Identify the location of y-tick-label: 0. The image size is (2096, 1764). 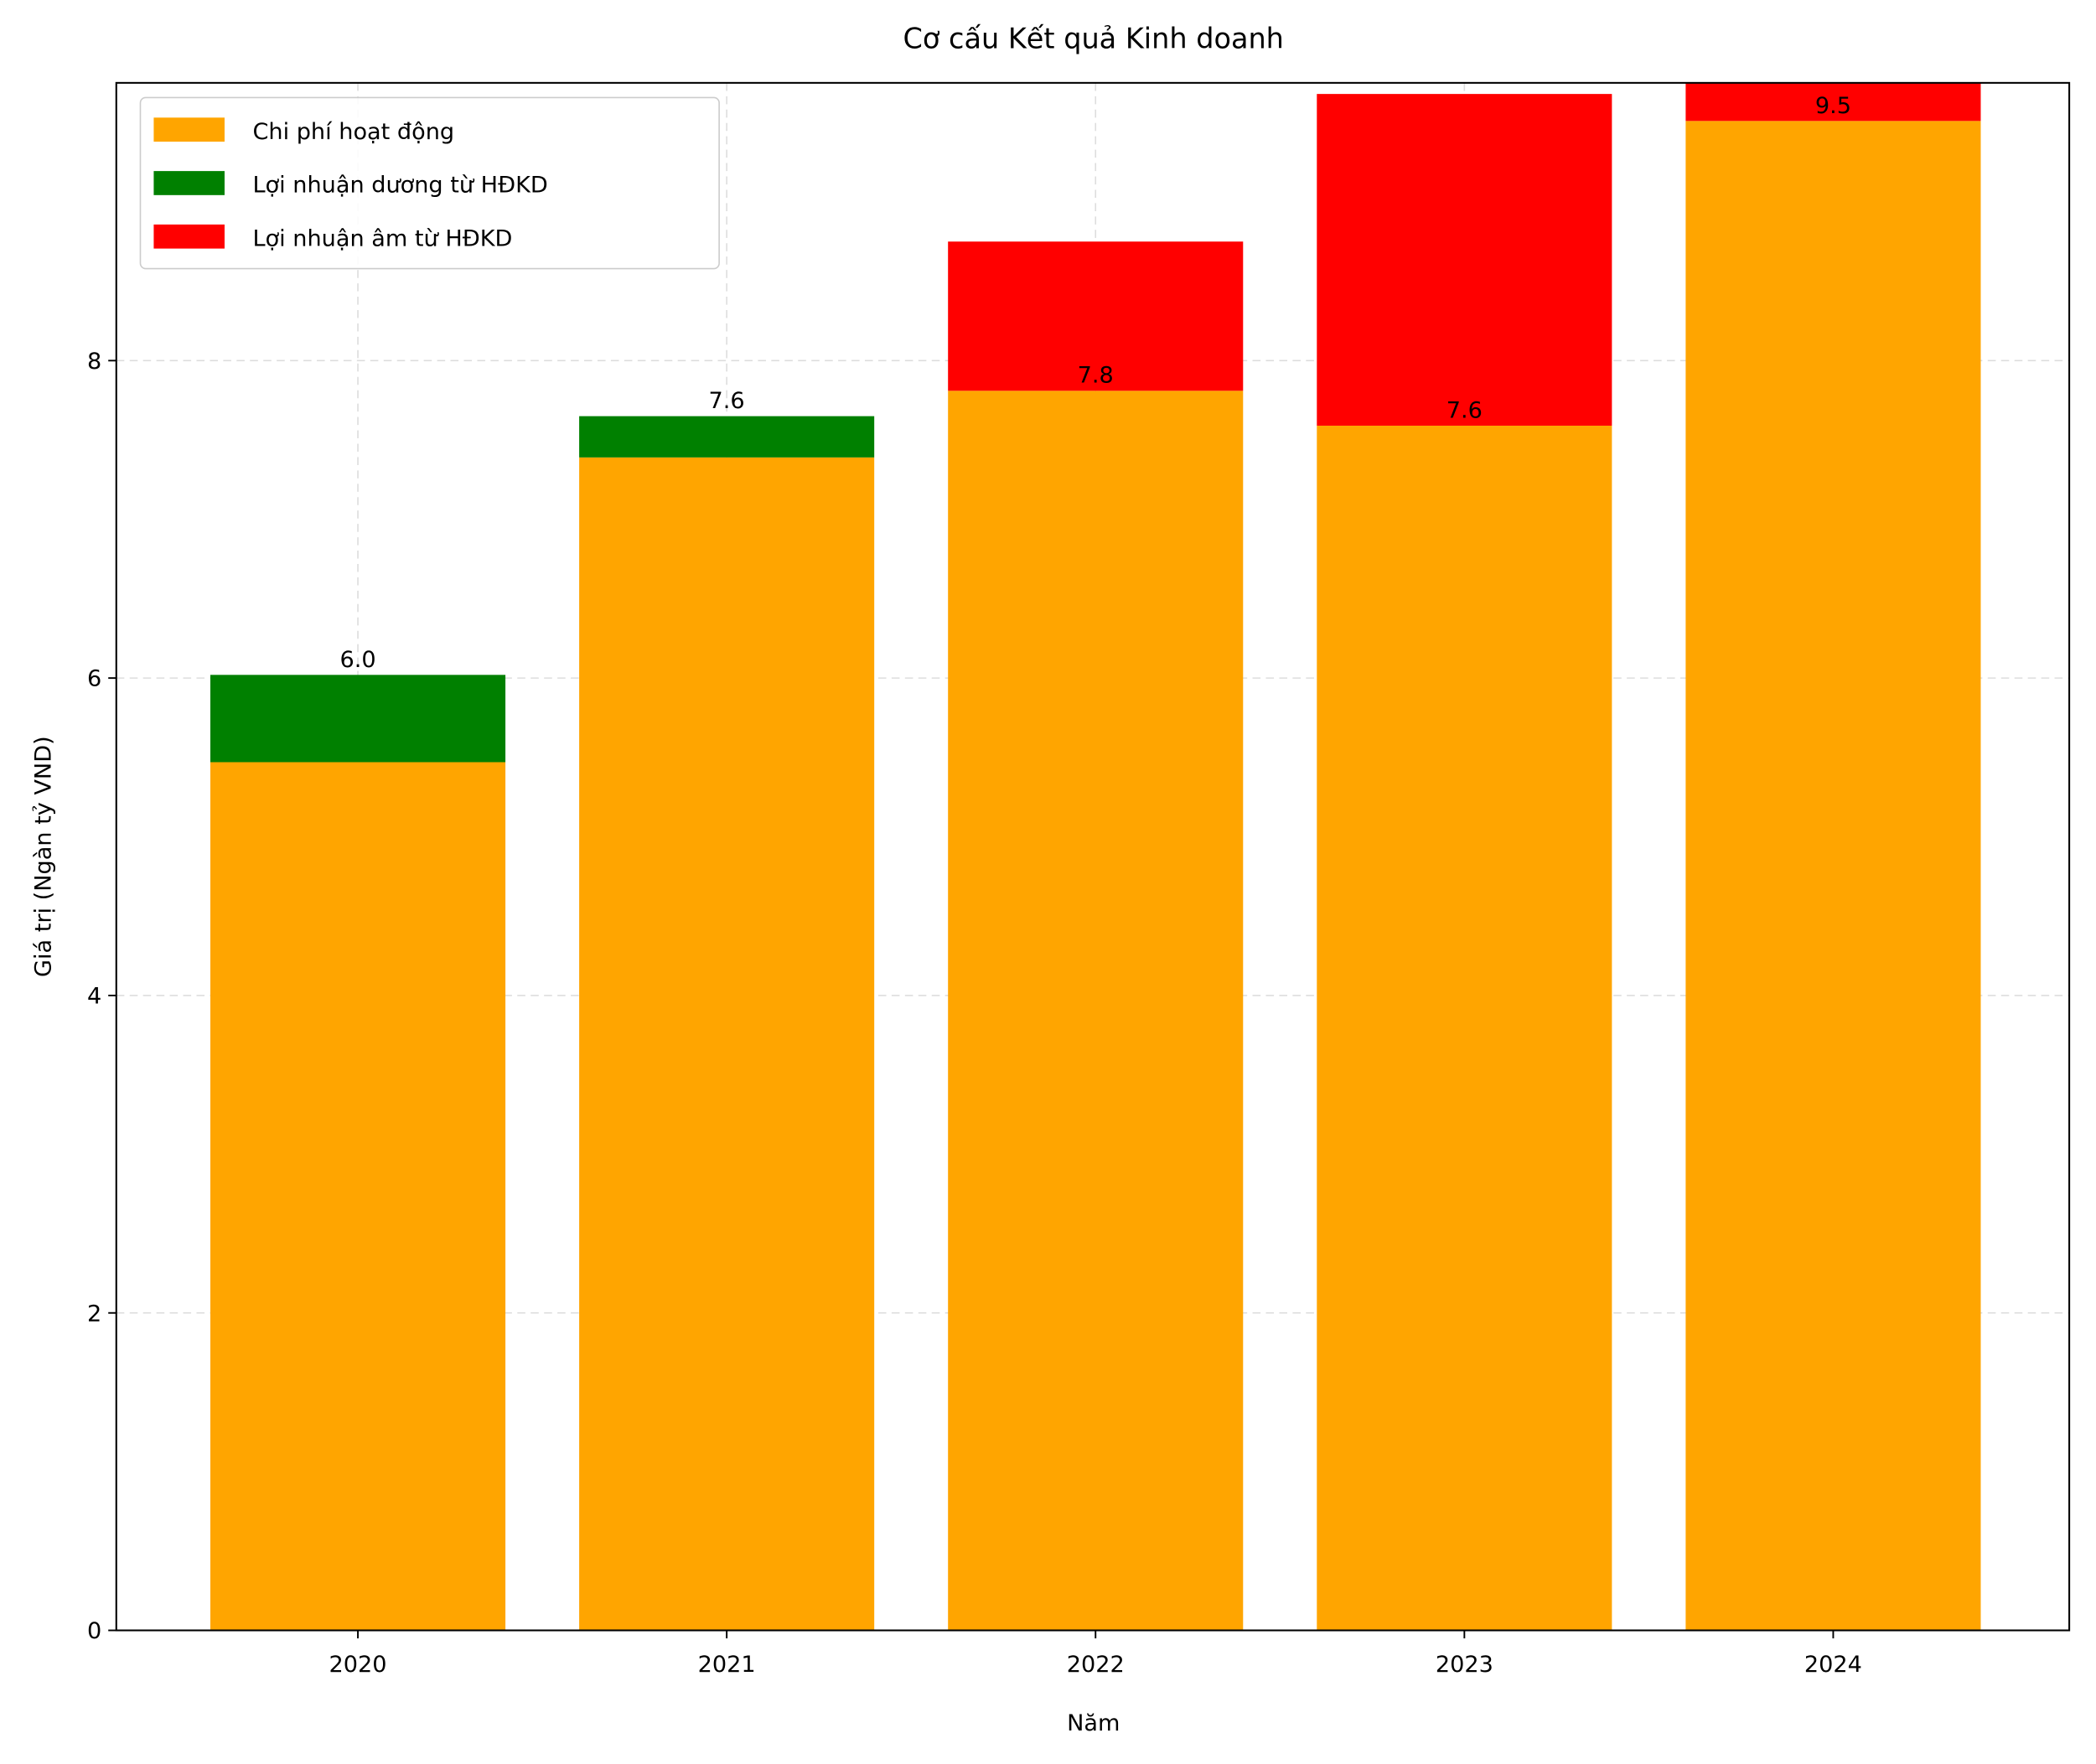
(94, 1631).